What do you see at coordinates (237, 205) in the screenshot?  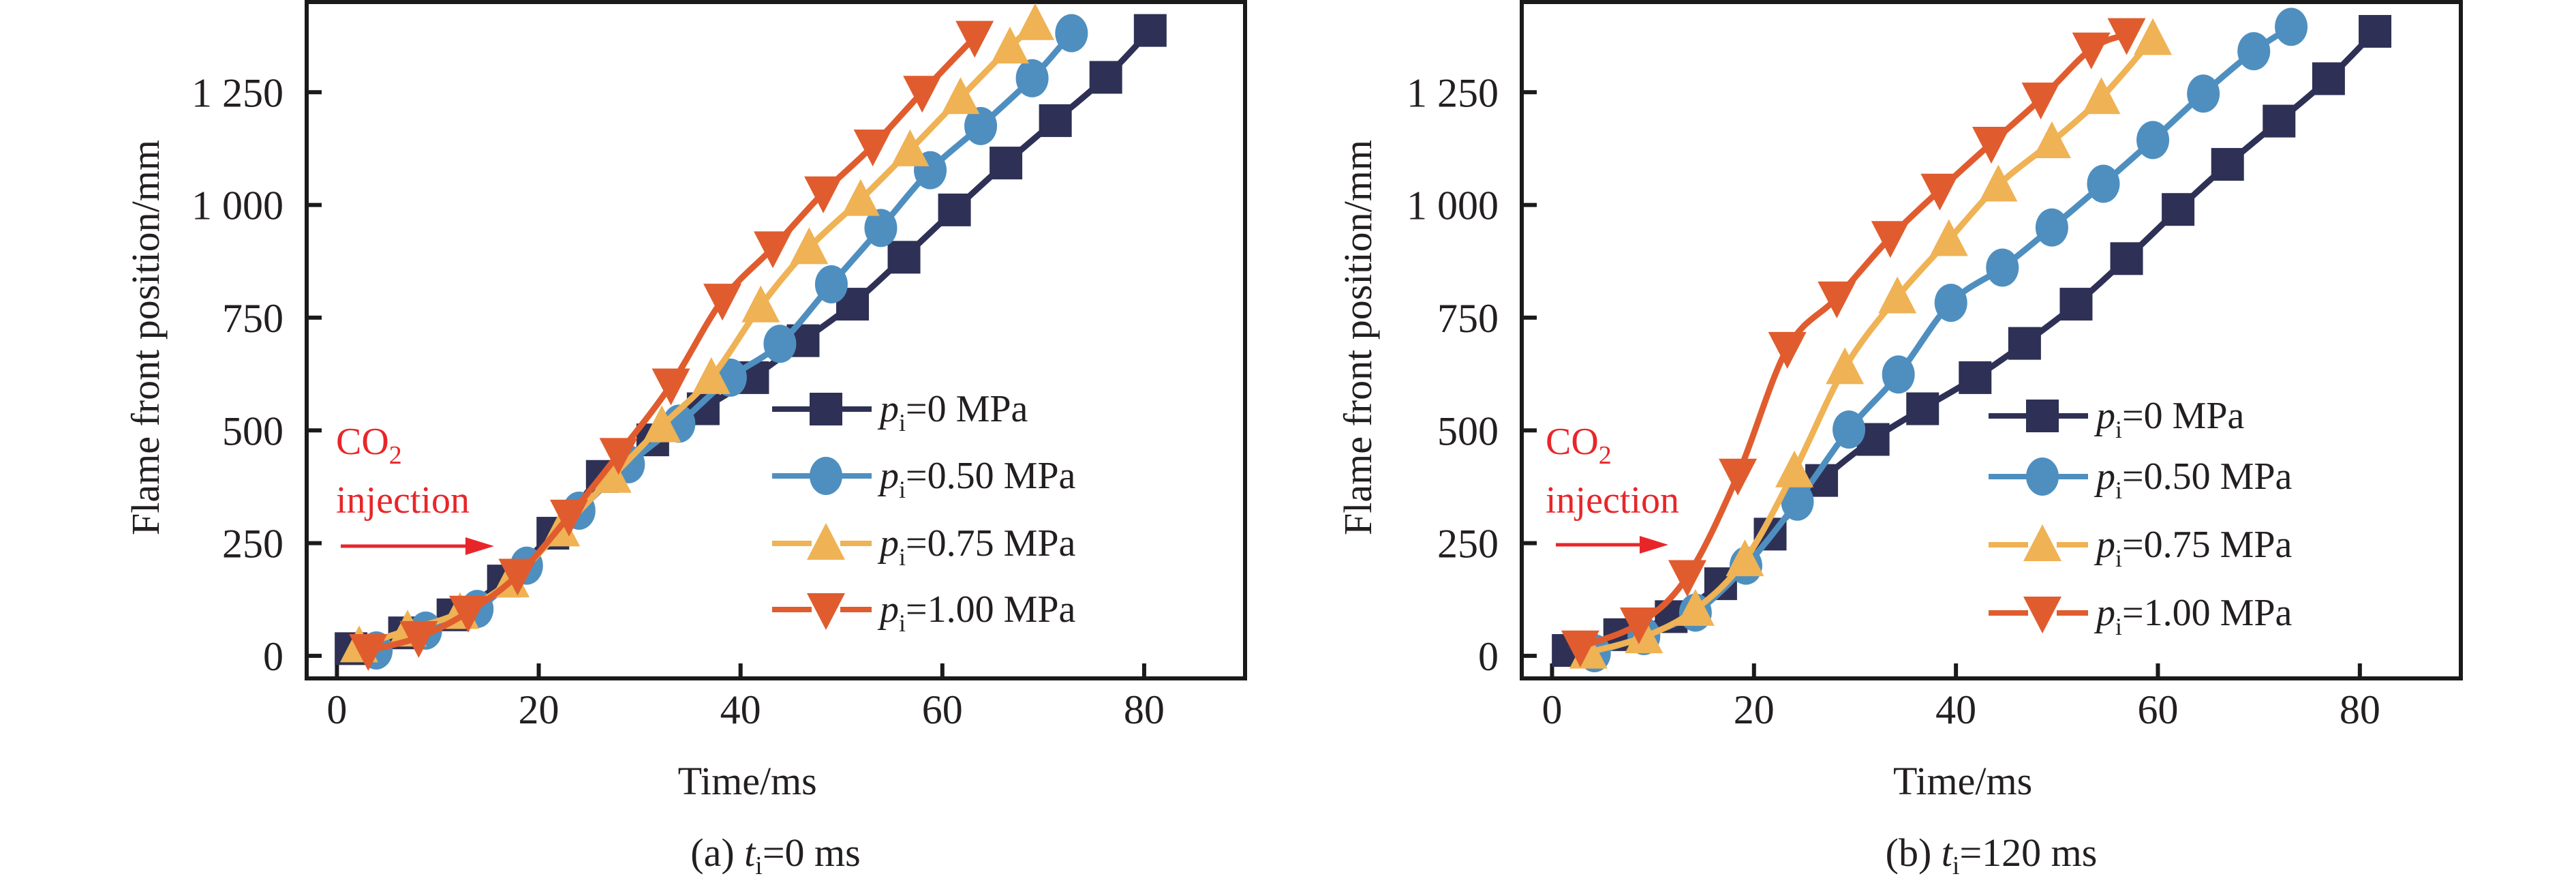 I see `y-tick-label: 1 000` at bounding box center [237, 205].